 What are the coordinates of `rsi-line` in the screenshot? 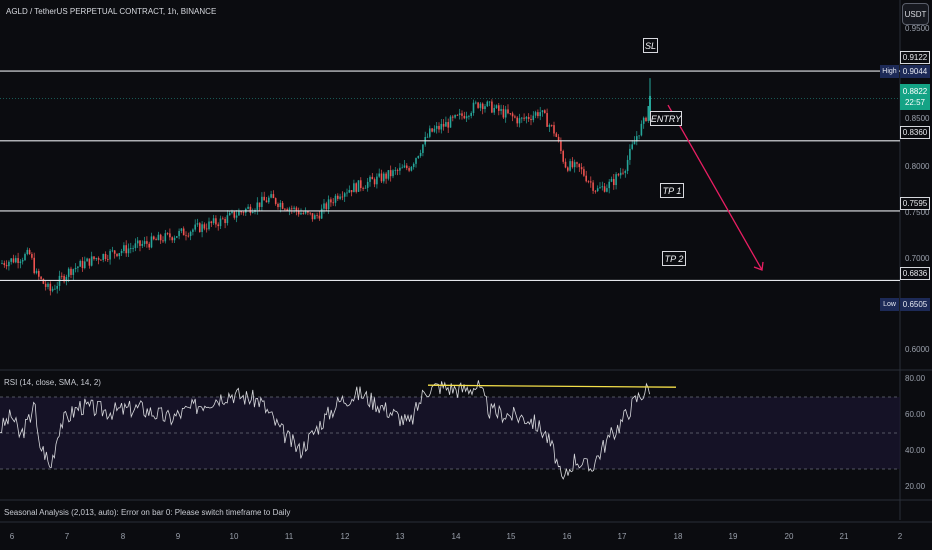 It's located at (325, 430).